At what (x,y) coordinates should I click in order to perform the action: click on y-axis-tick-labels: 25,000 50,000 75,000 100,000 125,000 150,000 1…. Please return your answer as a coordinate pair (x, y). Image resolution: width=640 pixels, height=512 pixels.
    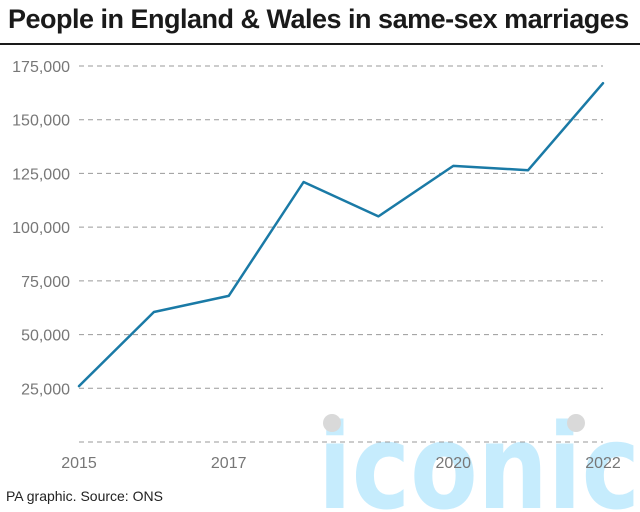
    Looking at the image, I should click on (41, 228).